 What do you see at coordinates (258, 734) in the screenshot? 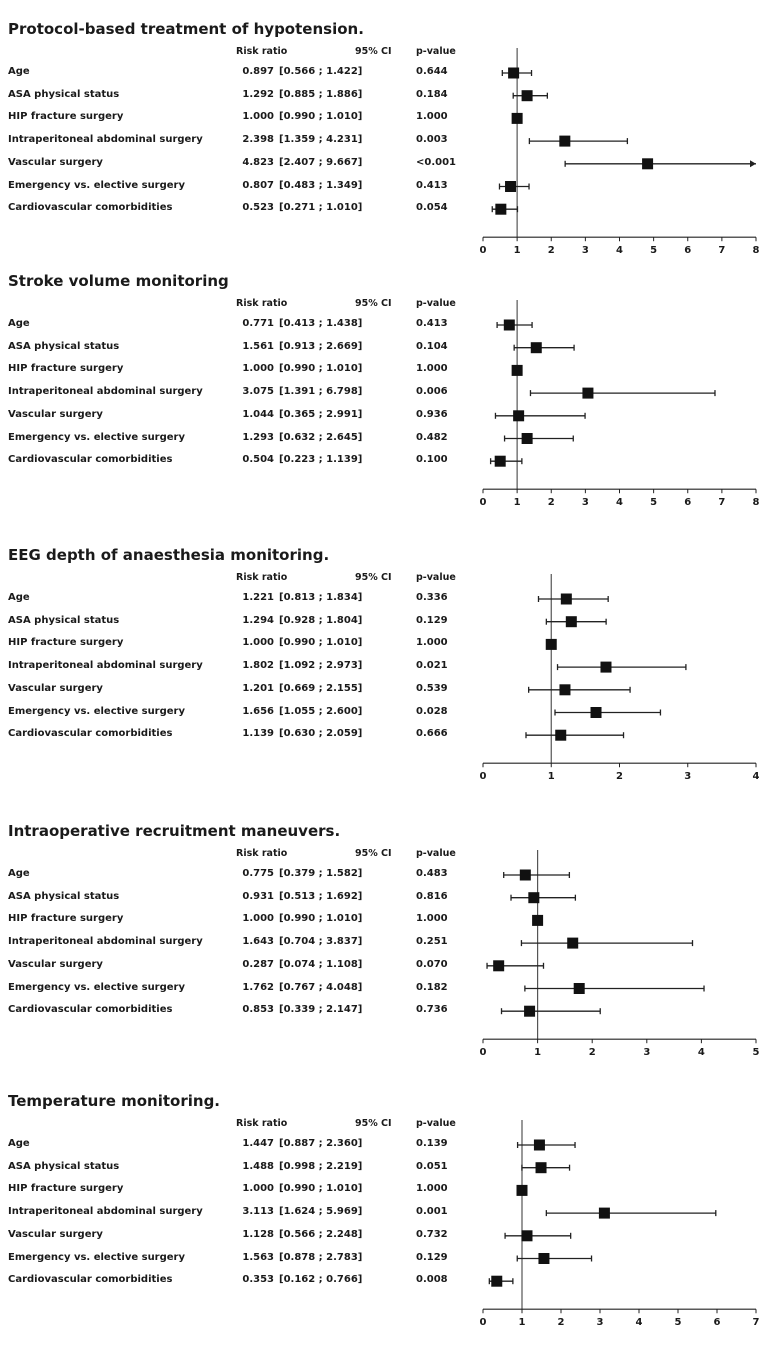
I see `risk-ratio-value: 1.139` at bounding box center [258, 734].